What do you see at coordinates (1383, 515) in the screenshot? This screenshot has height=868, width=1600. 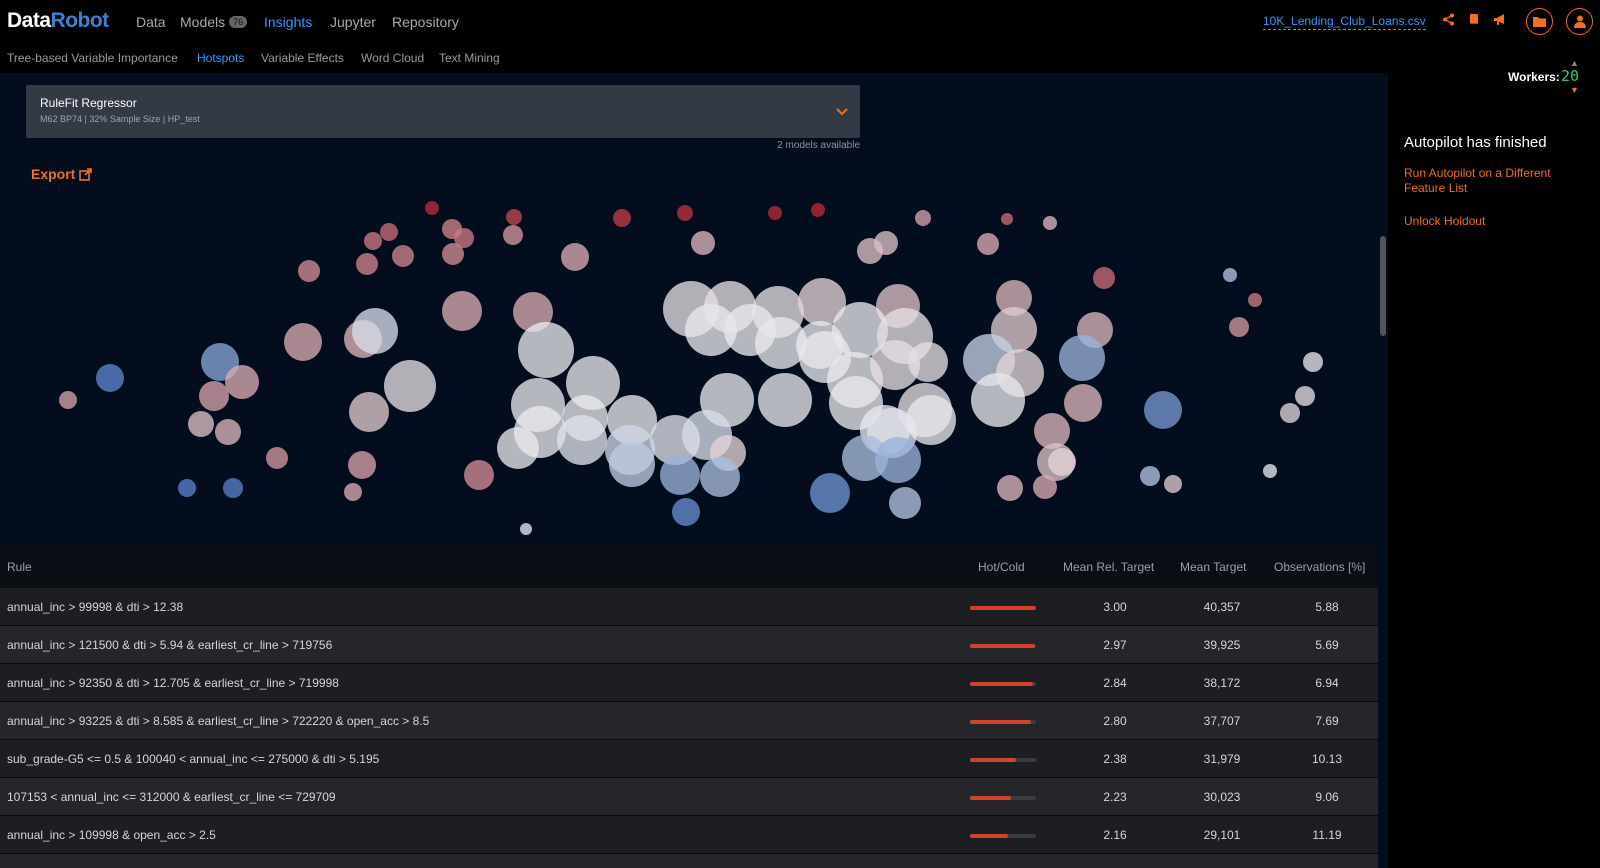 I see `main-scrollbar-track` at bounding box center [1383, 515].